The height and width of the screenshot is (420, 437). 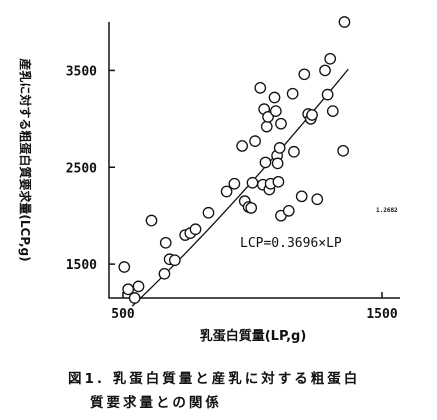 I want to click on y-tick-label: 3500, so click(x=81, y=71).